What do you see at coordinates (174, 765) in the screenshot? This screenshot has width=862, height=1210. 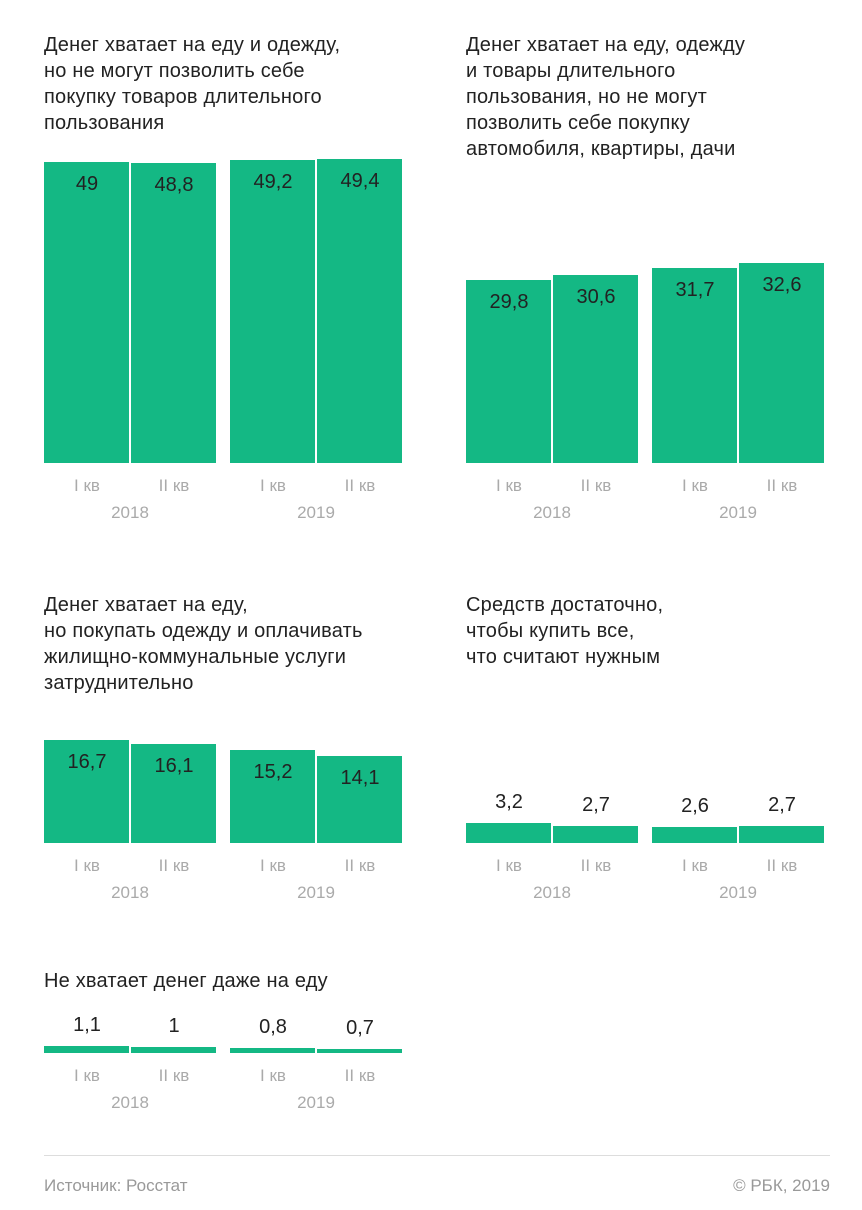 I see `data-label: 16,1` at bounding box center [174, 765].